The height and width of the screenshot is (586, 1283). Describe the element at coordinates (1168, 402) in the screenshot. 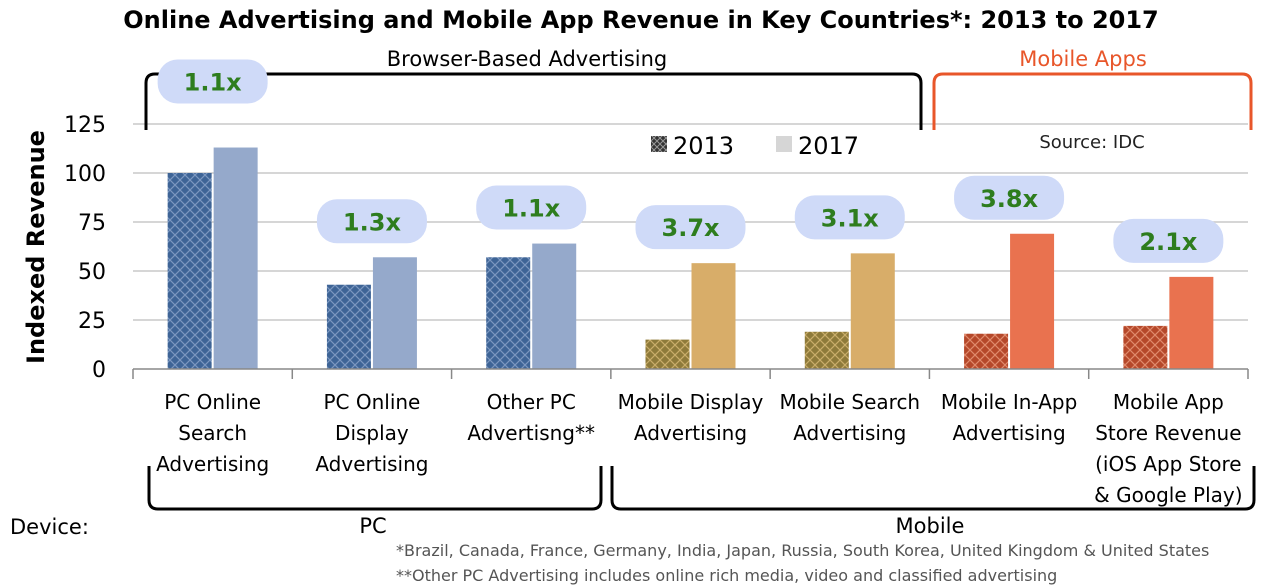

I see `category-label-line: Mobile App` at that location.